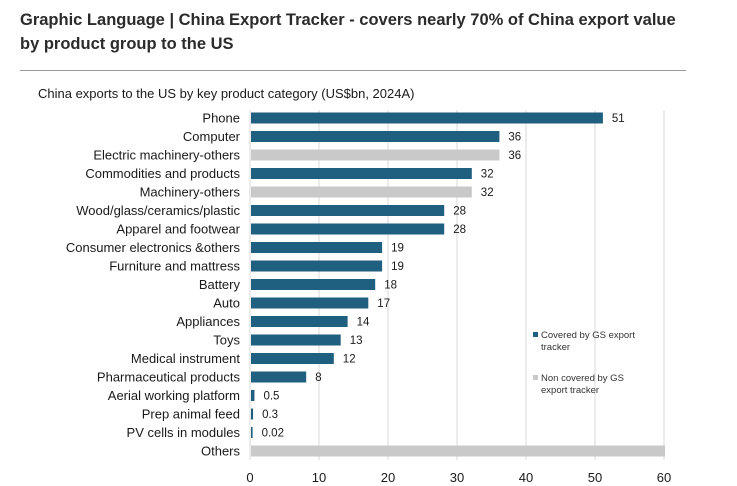 This screenshot has width=737, height=486. Describe the element at coordinates (178, 229) in the screenshot. I see `category-label: Apparel and footwear` at that location.